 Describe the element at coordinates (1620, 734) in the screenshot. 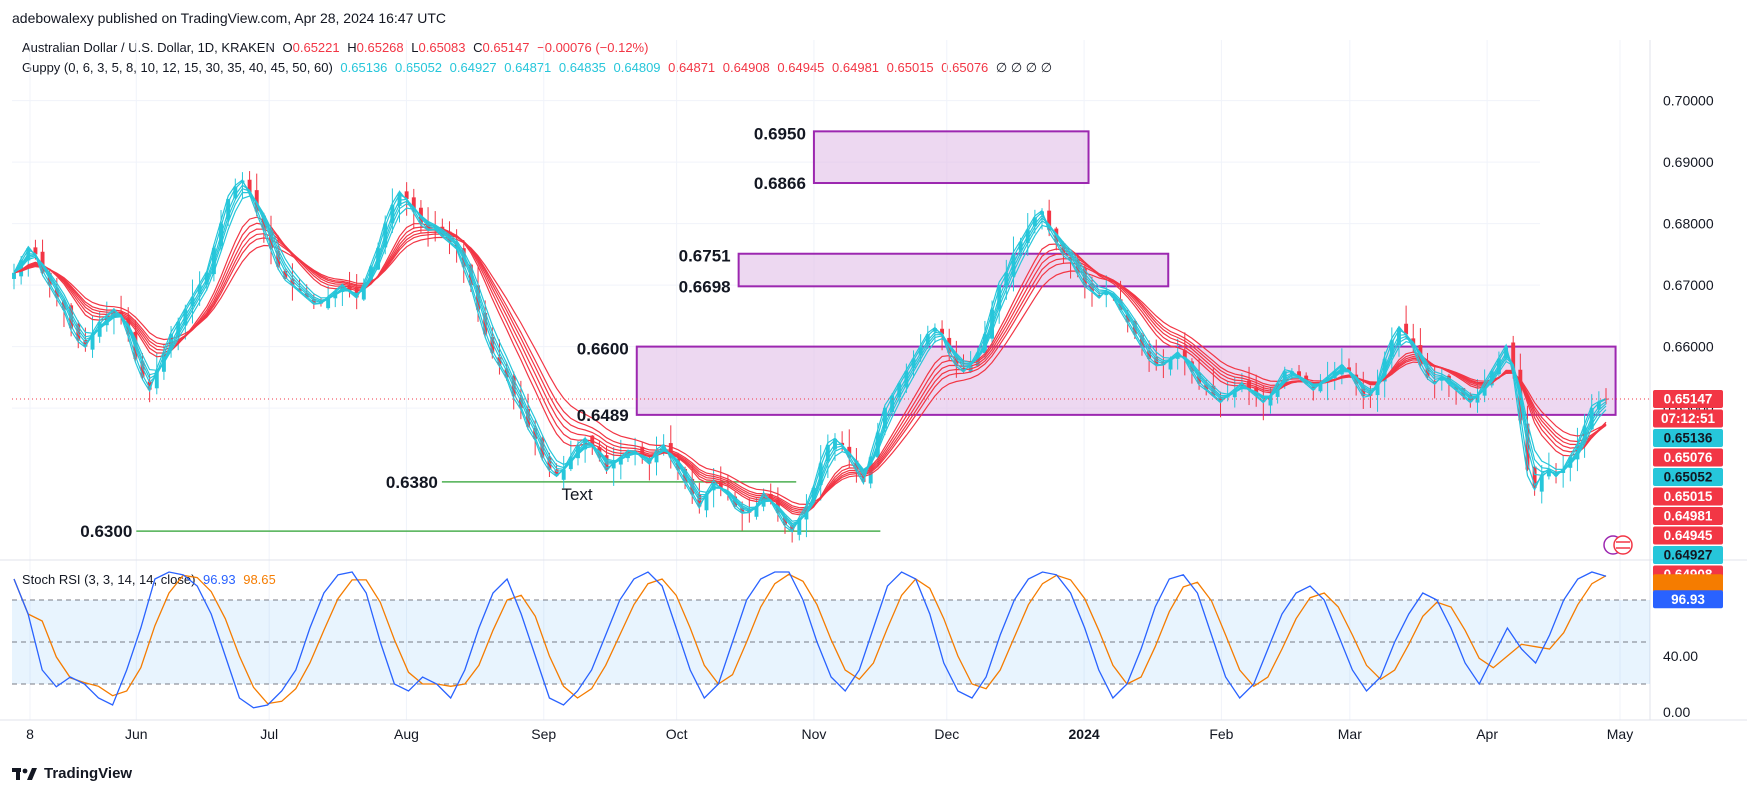

I see `x-tick-label: May` at that location.